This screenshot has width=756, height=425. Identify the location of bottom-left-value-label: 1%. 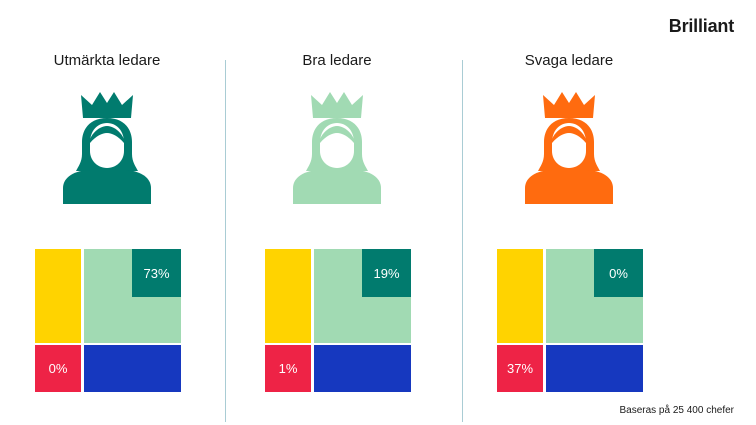
(288, 368).